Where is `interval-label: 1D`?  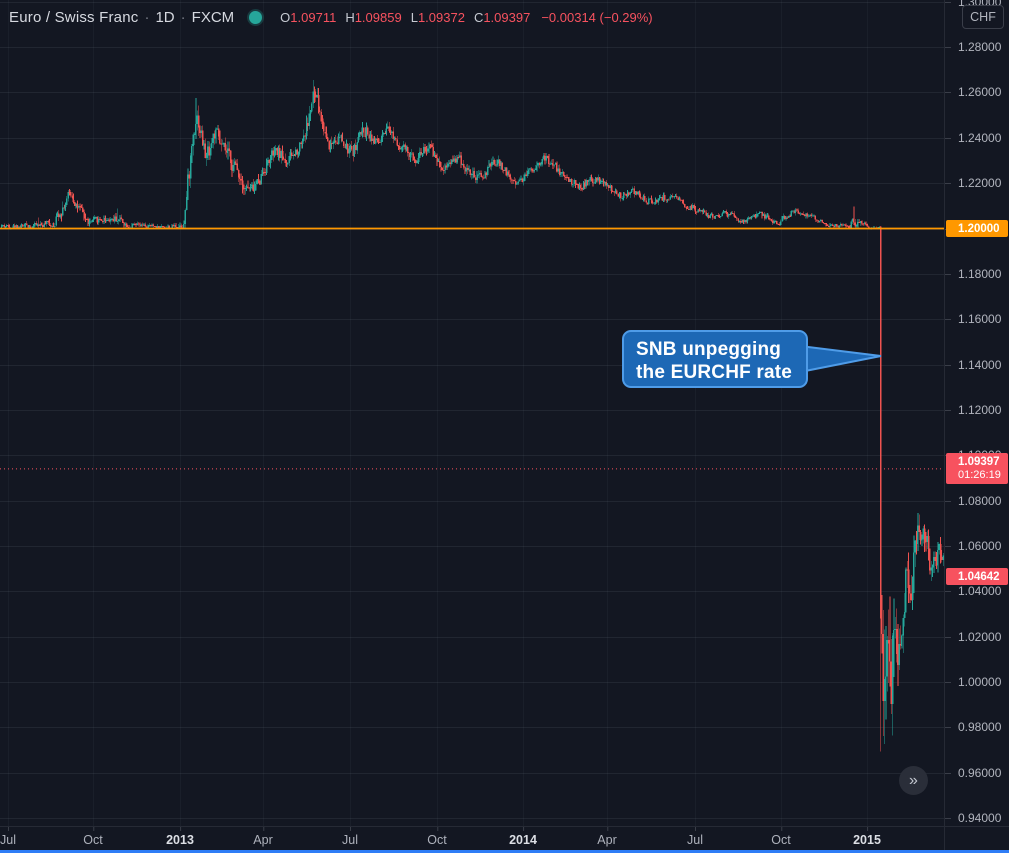 interval-label: 1D is located at coordinates (165, 17).